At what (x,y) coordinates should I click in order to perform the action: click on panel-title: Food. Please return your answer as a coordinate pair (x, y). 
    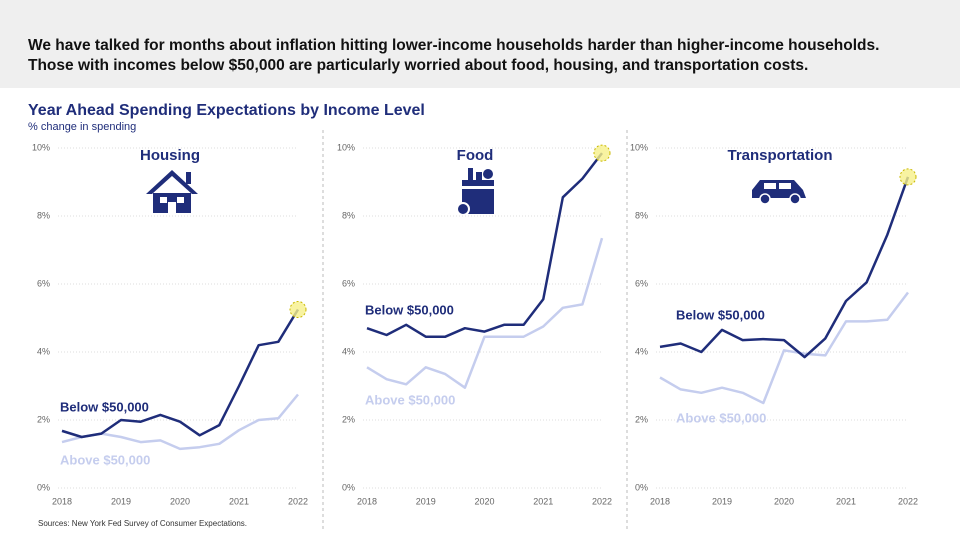
    Looking at the image, I should click on (475, 155).